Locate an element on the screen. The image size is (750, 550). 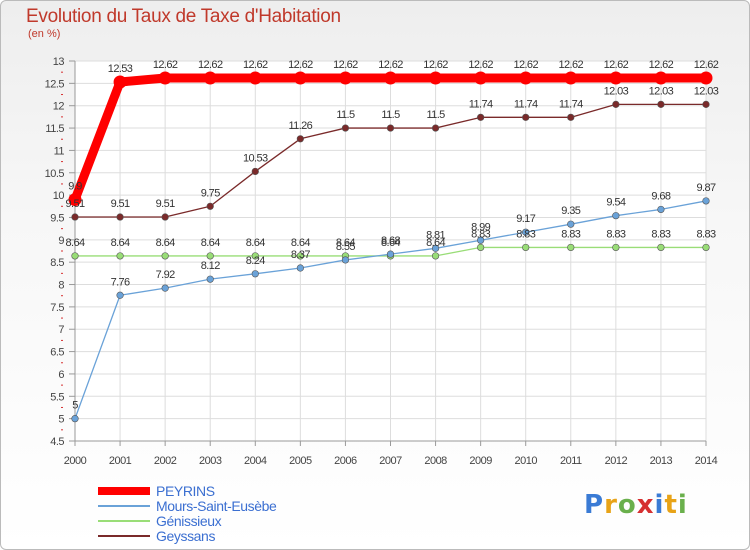
data-label: 11.5 is located at coordinates (390, 115).